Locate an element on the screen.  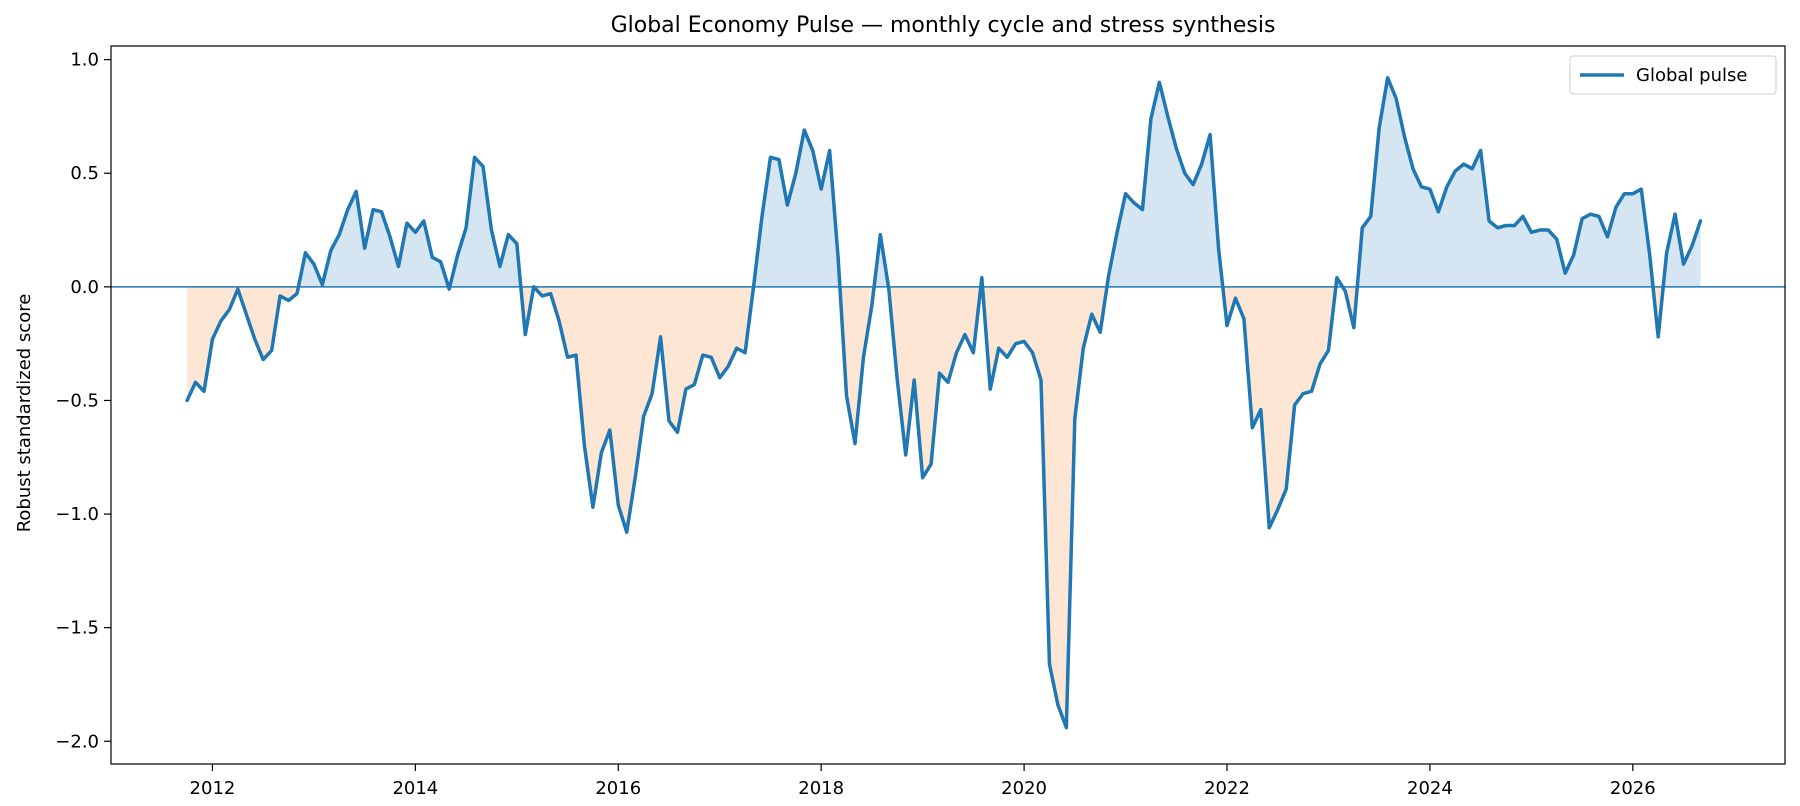
y-tick-label: 0.5 is located at coordinates (84, 173).